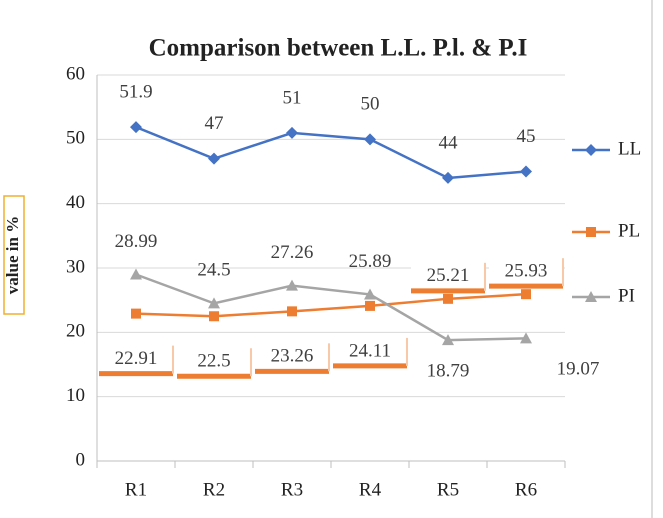  What do you see at coordinates (75, 266) in the screenshot?
I see `y-tick-label: 30` at bounding box center [75, 266].